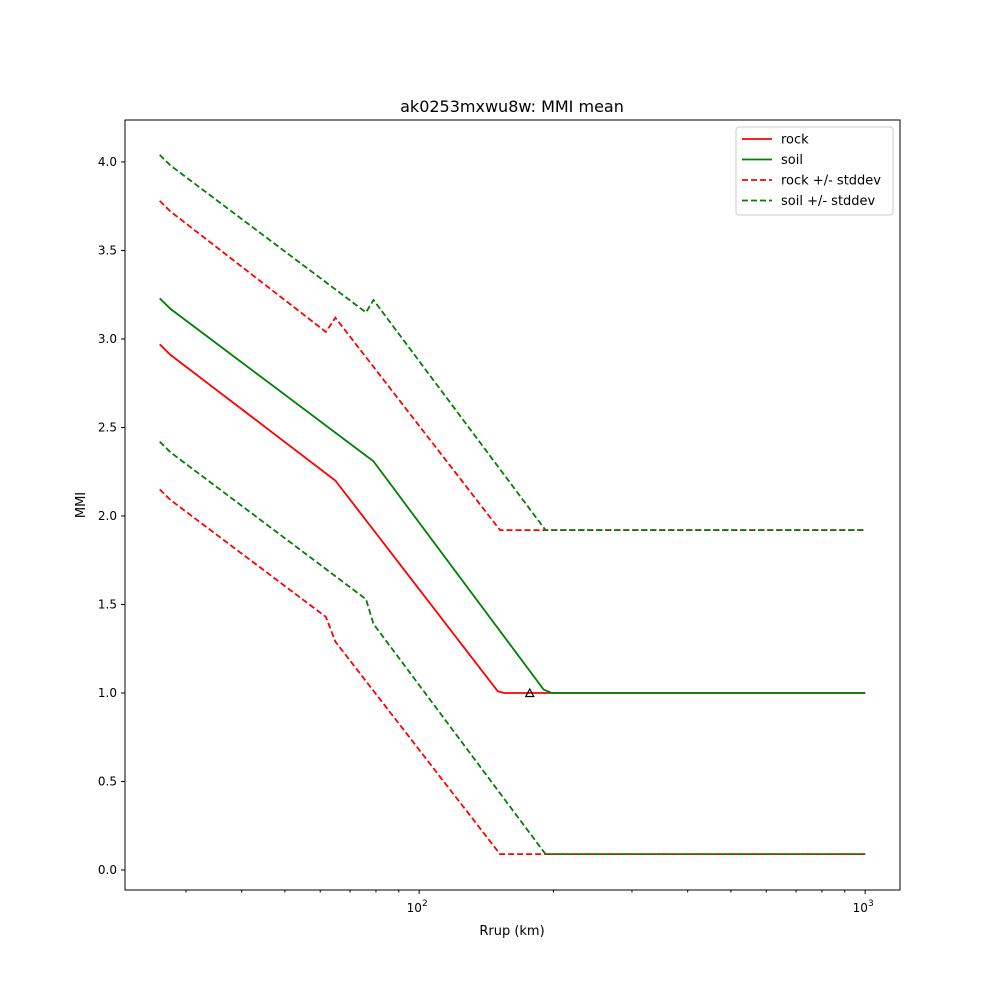 This screenshot has height=1004, width=1000. What do you see at coordinates (107, 162) in the screenshot?
I see `y-tick-label: 4.0` at bounding box center [107, 162].